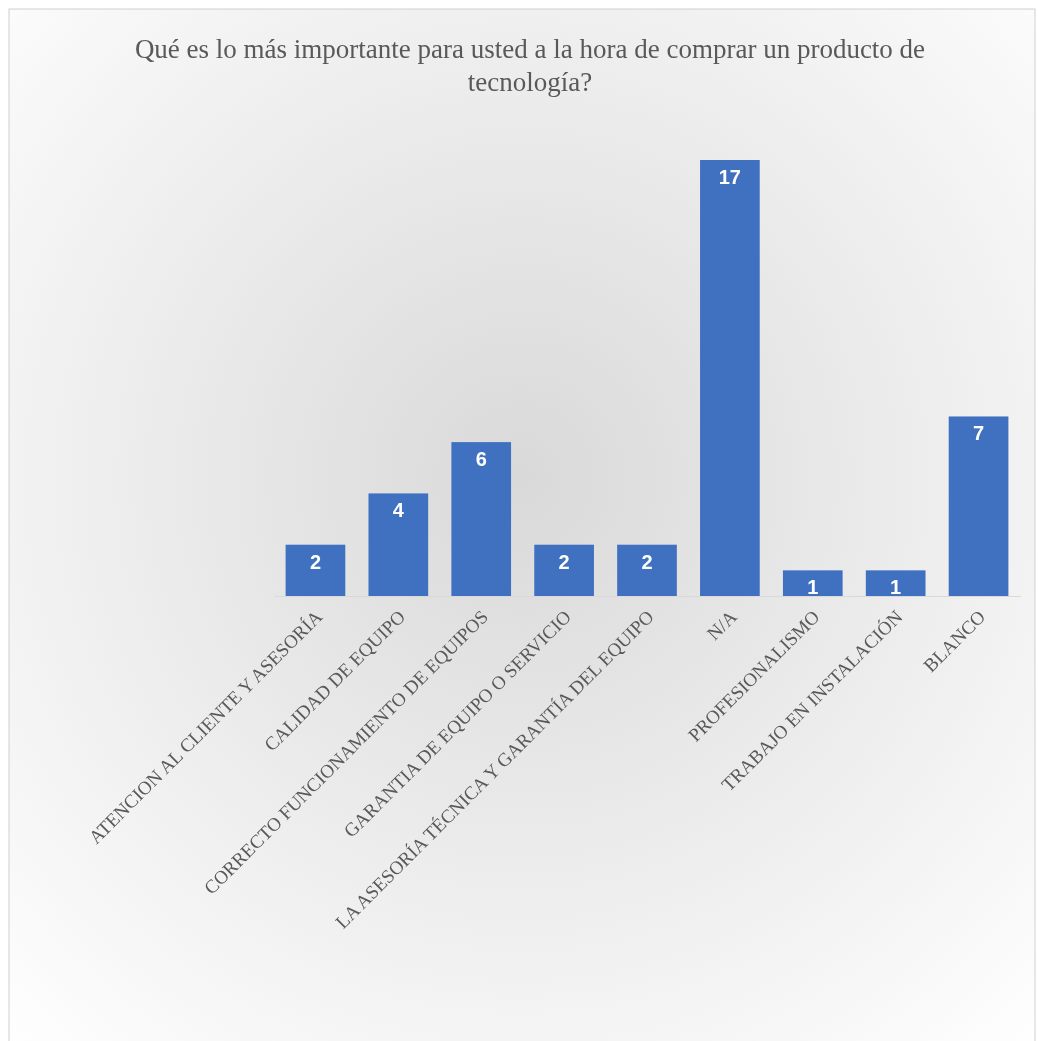 Image resolution: width=1038 pixels, height=1041 pixels. Describe the element at coordinates (530, 65) in the screenshot. I see `chart-title: Qué es lo más importante para usted a la hora de comprar un producto de tecnología?` at that location.